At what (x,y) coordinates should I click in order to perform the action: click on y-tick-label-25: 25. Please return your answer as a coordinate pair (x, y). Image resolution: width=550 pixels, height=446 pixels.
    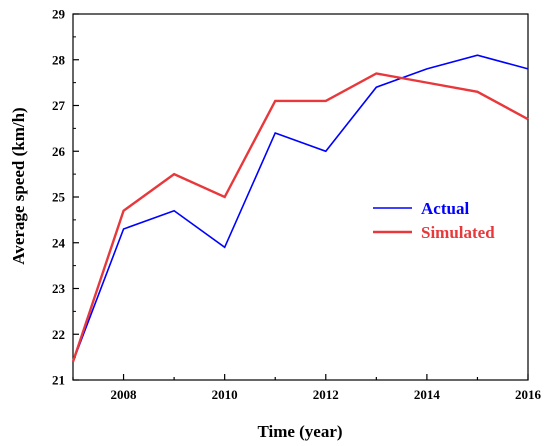
    Looking at the image, I should click on (59, 197).